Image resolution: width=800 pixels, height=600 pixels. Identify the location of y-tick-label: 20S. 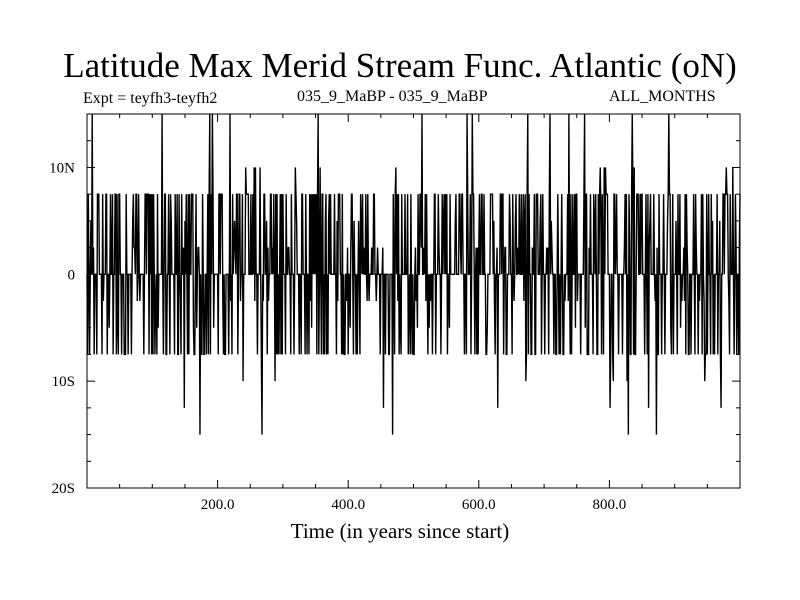
(63, 489).